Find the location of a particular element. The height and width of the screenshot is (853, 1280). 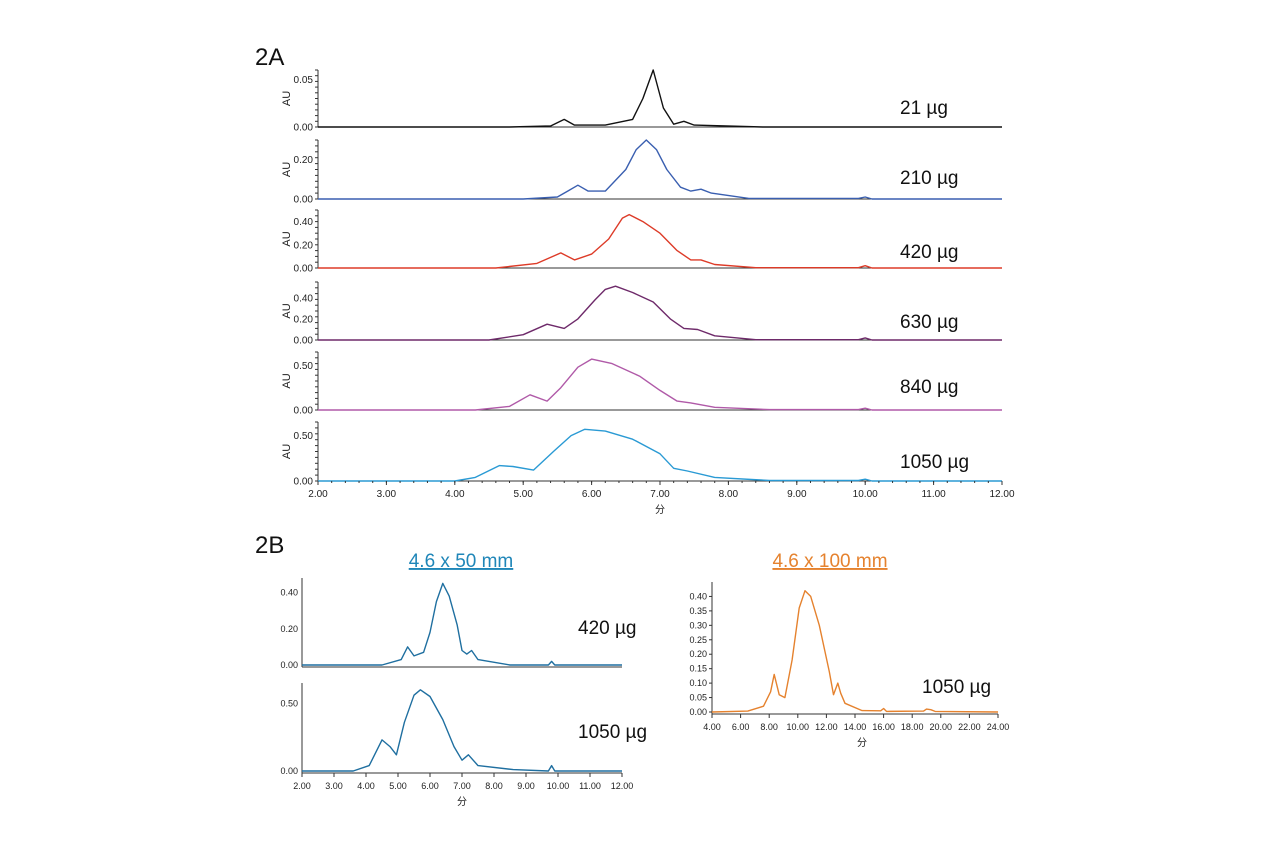

panel-label-2a: 2A is located at coordinates (269, 57).